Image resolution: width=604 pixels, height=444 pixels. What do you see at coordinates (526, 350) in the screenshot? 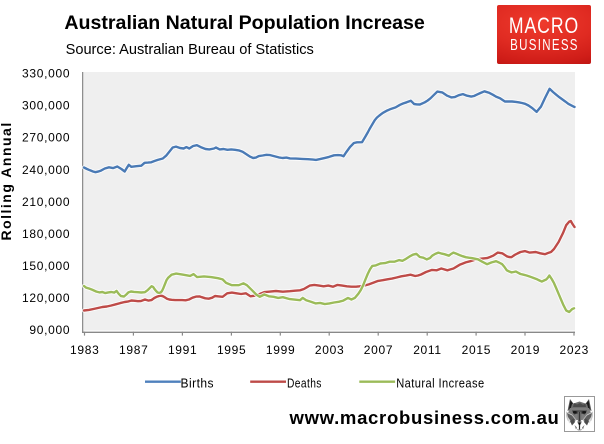
I see `svg-text: 2019` at bounding box center [526, 350].